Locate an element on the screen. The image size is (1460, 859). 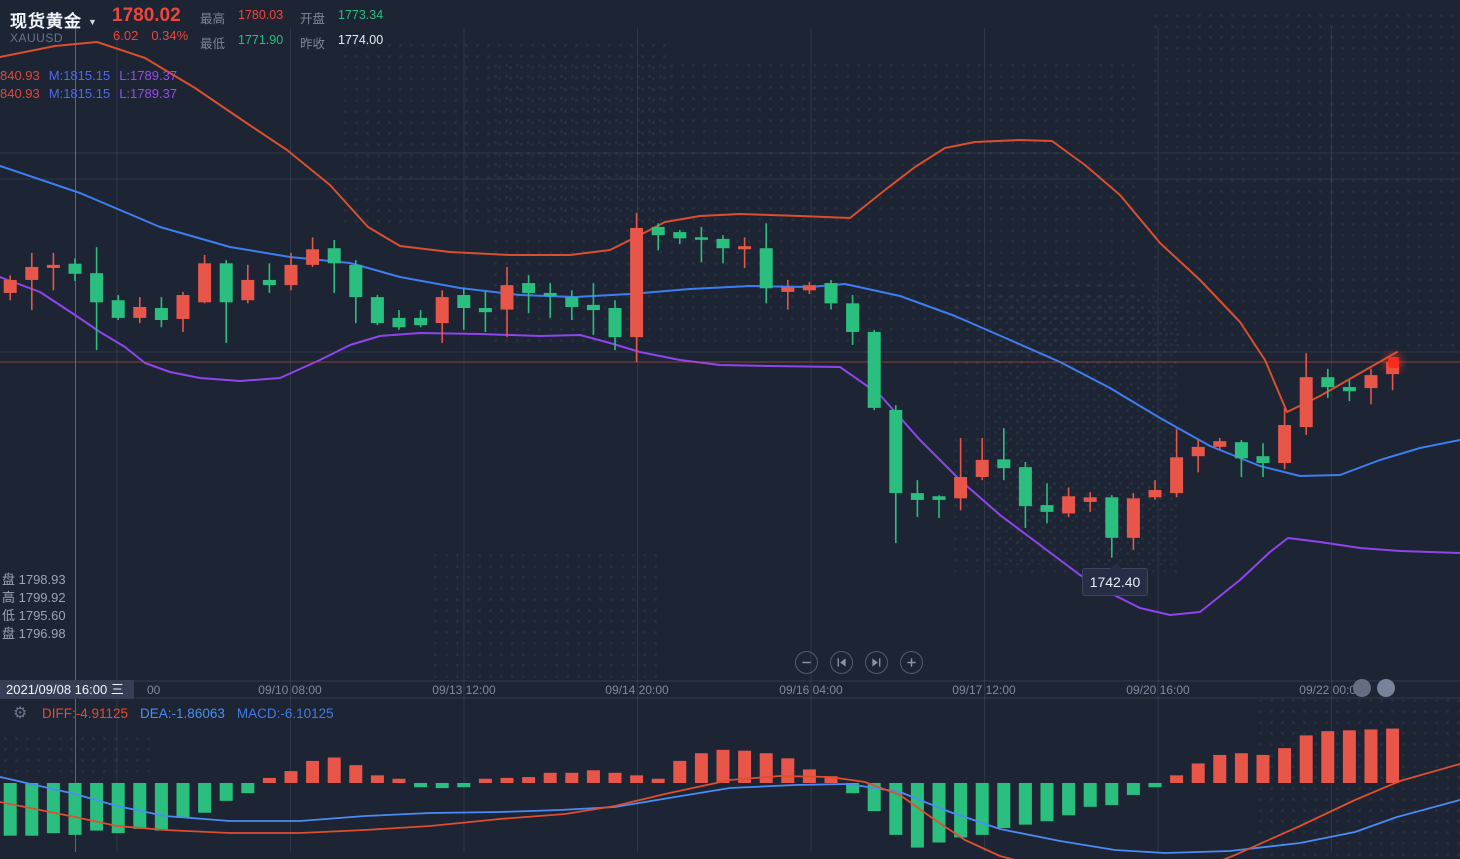
crosshair-date-tooltip: 2021/09/08 16:00 三 is located at coordinates (67, 689).